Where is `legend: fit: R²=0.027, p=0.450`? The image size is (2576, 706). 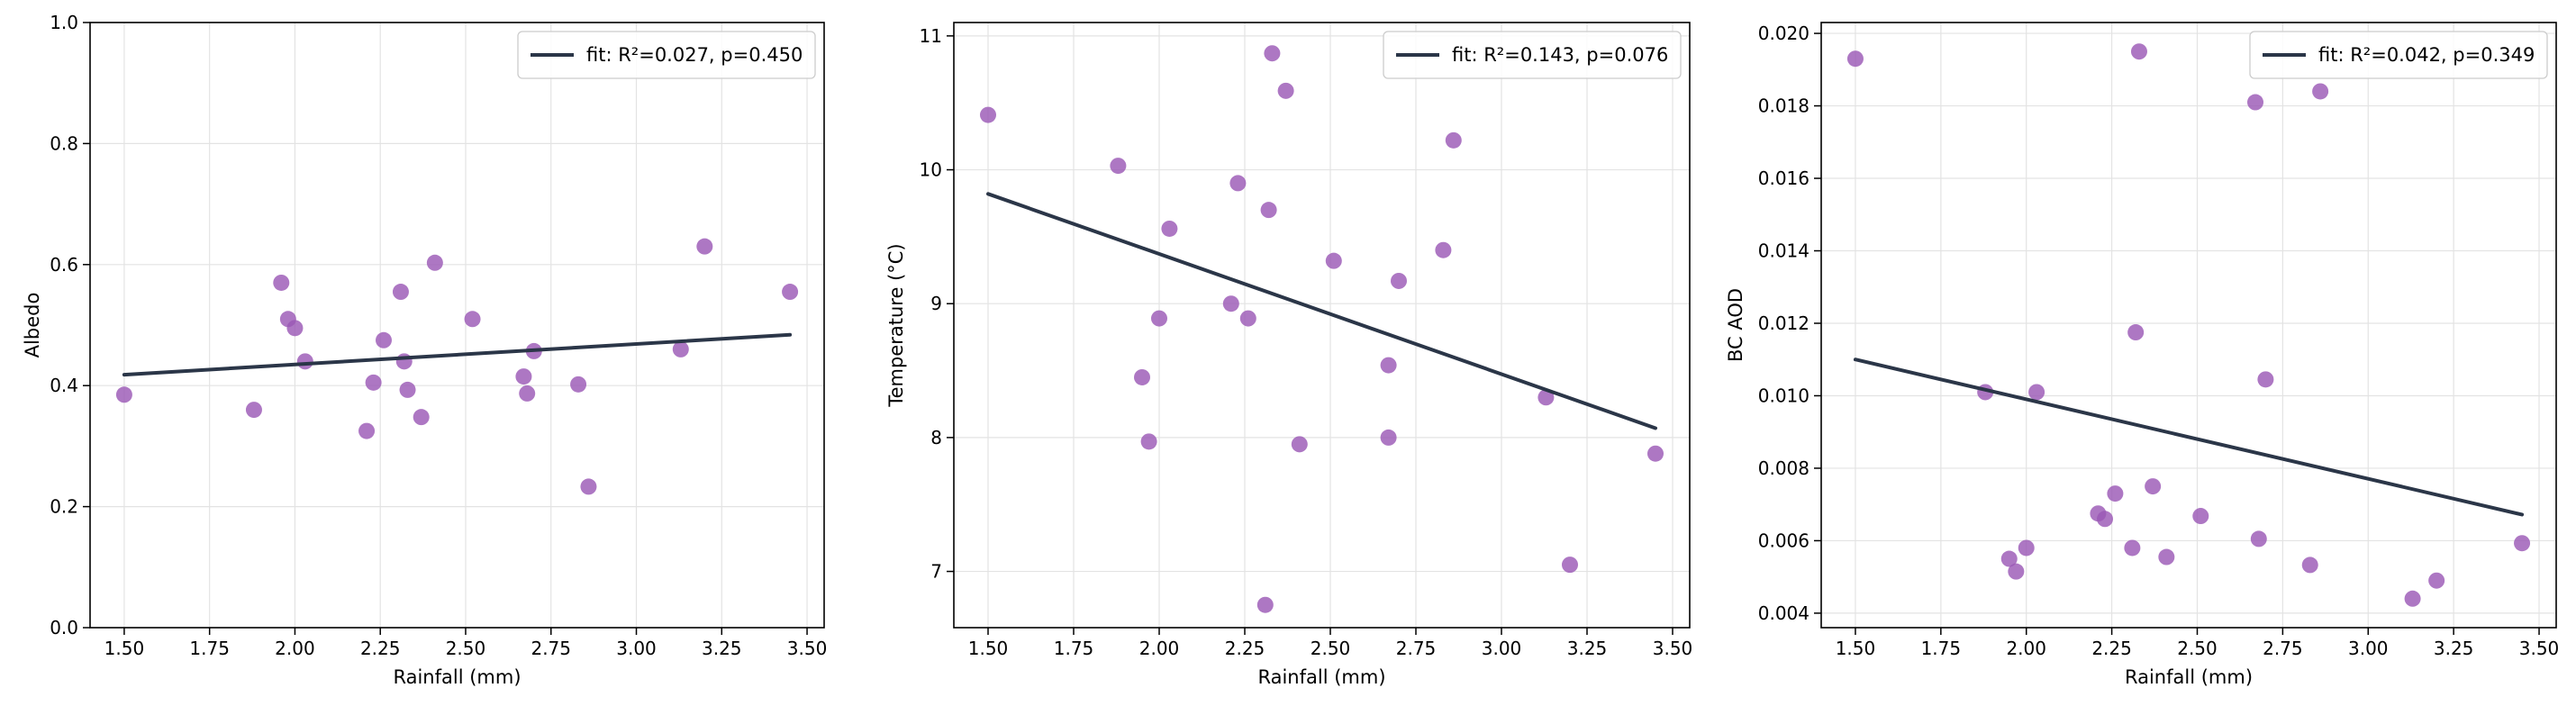
legend: fit: R²=0.027, p=0.450 is located at coordinates (666, 55).